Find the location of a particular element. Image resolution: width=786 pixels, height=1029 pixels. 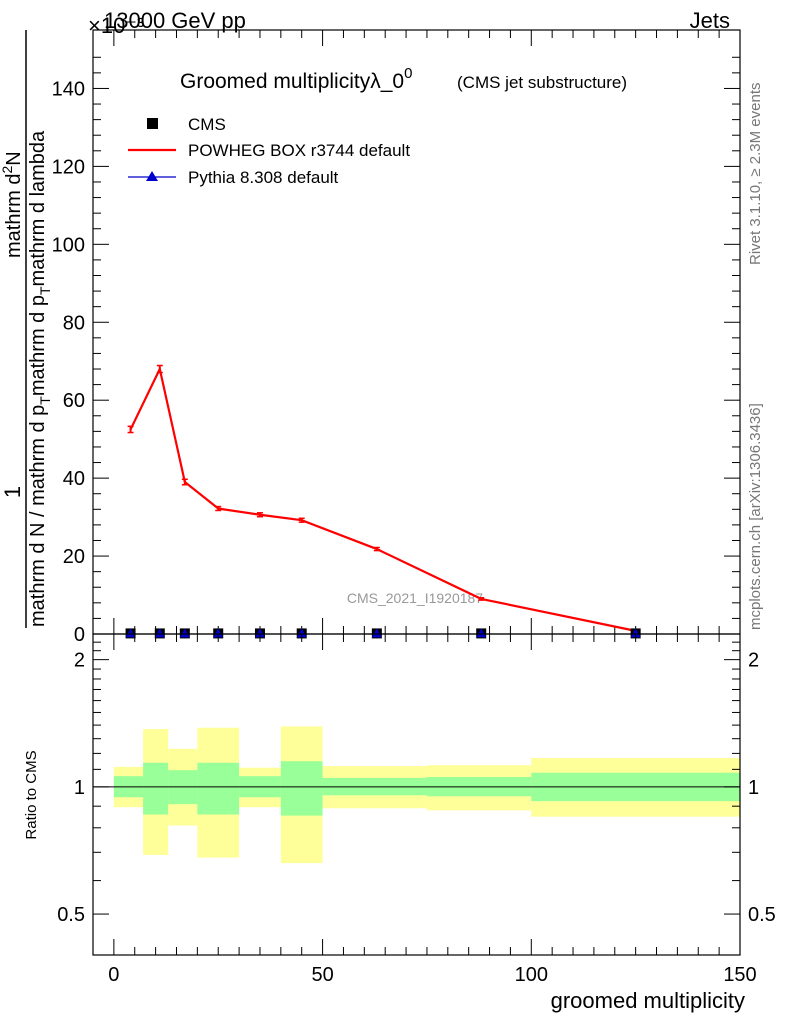

ratio-y-tick-label-right: 2 is located at coordinates (753, 661).